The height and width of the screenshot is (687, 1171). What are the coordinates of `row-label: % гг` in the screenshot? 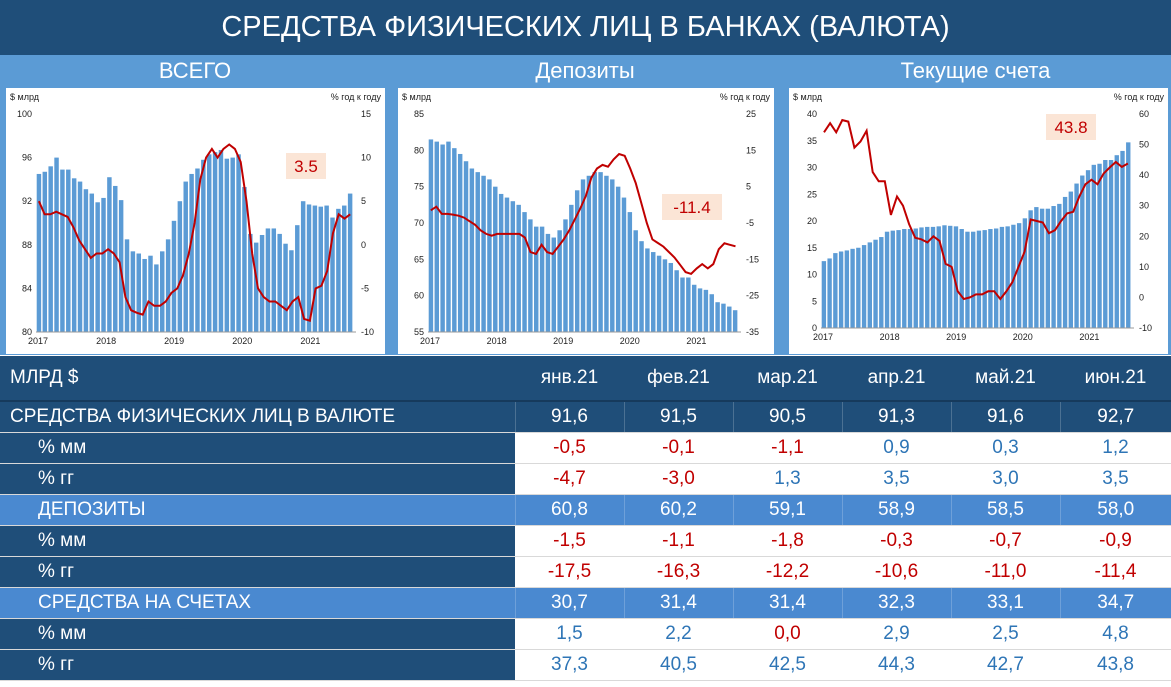 It's located at (257, 665).